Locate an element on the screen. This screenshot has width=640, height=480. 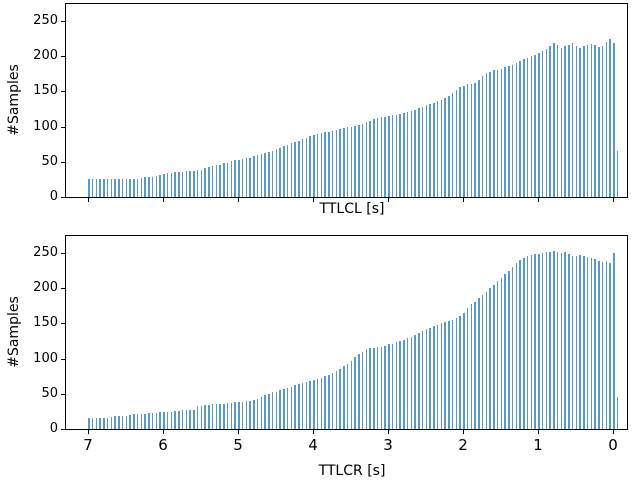
top-x-axis-label: TTLCL [s] is located at coordinates (352, 209).